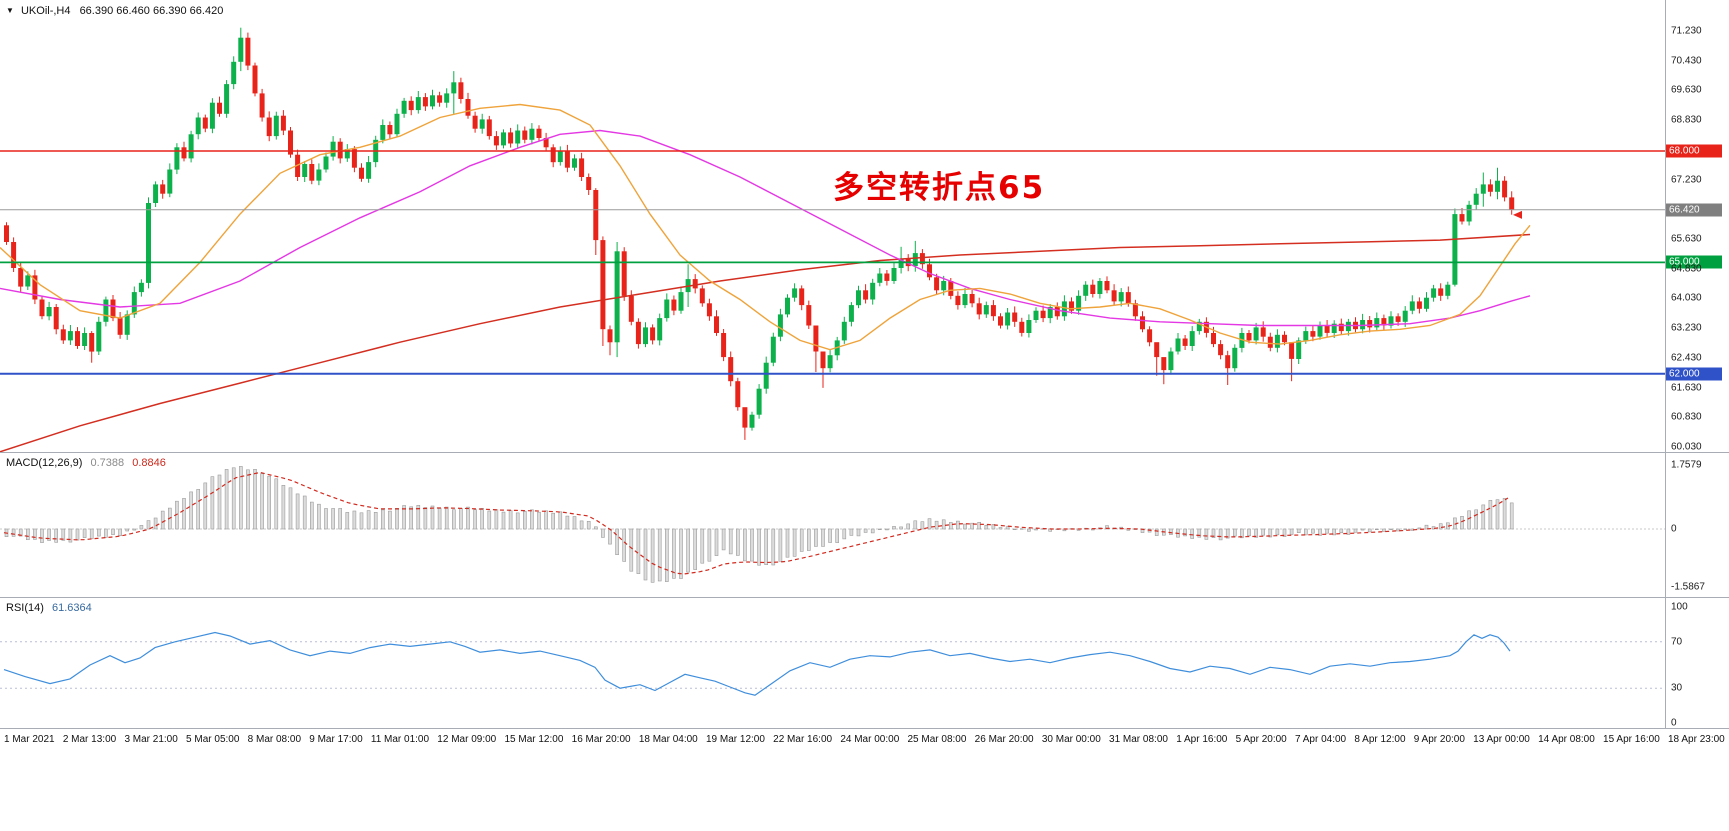 The height and width of the screenshot is (831, 1729). I want to click on symbol-header: ▼ UKOil-,H4 66.390 66.460 66.390 66.420, so click(114, 11).